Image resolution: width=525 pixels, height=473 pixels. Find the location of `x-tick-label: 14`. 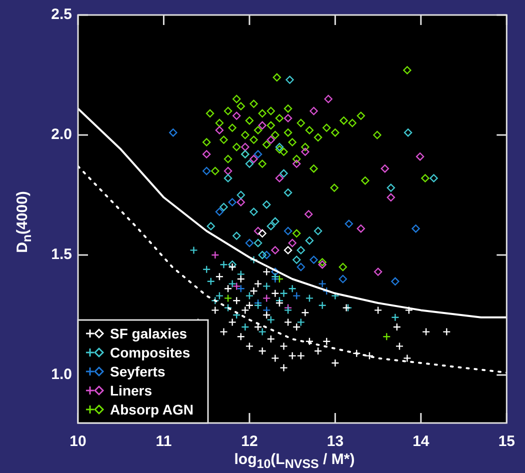

x-tick-label: 14 is located at coordinates (421, 441).